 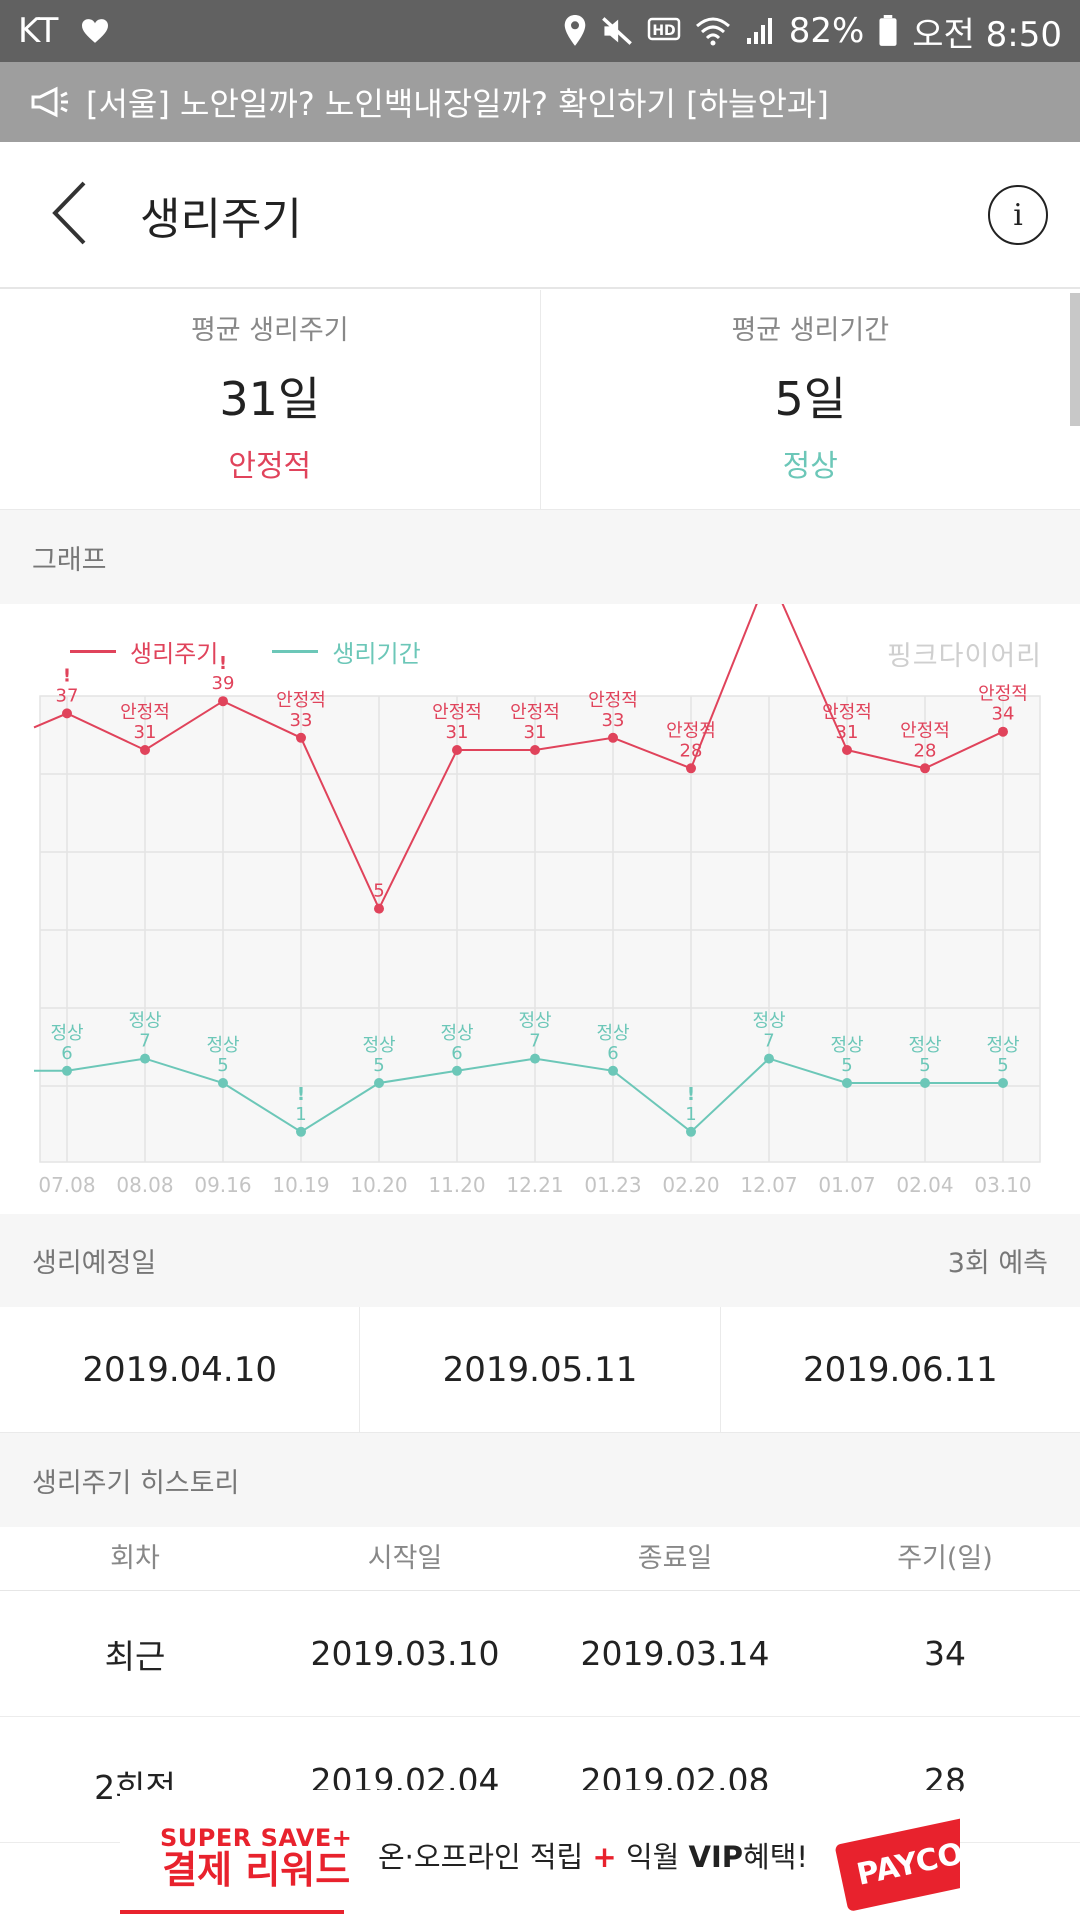 I want to click on ad-copy-c: VIP, so click(x=716, y=1857).